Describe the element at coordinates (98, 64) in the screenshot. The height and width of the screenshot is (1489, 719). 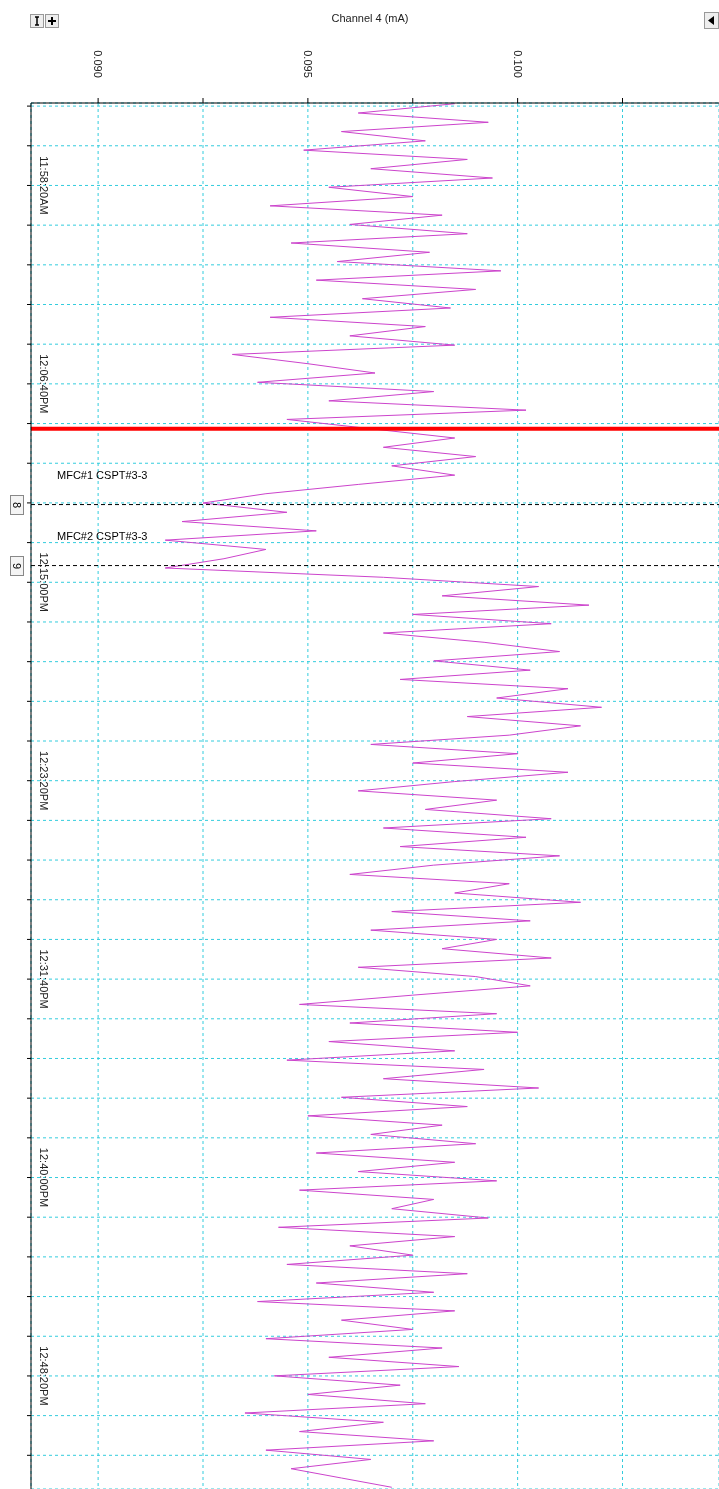
I see `x-tick-label: 0.090` at that location.